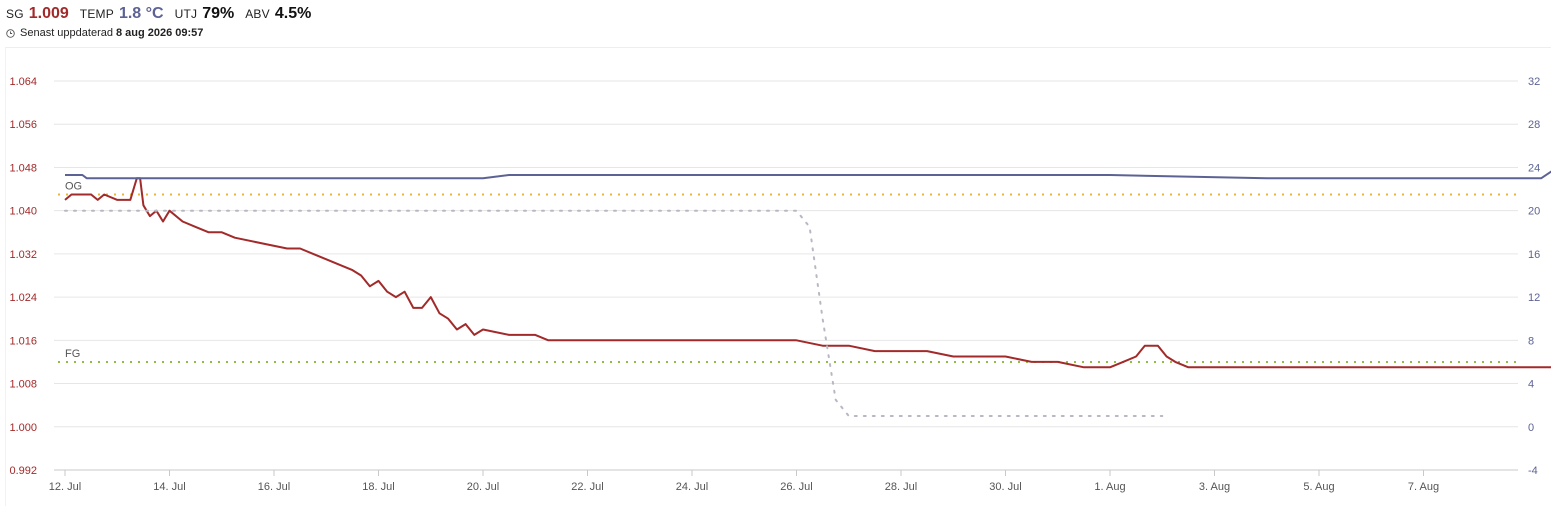 Image resolution: width=1555 pixels, height=508 pixels. What do you see at coordinates (169, 487) in the screenshot?
I see `x-tick-label: 14. Jul` at bounding box center [169, 487].